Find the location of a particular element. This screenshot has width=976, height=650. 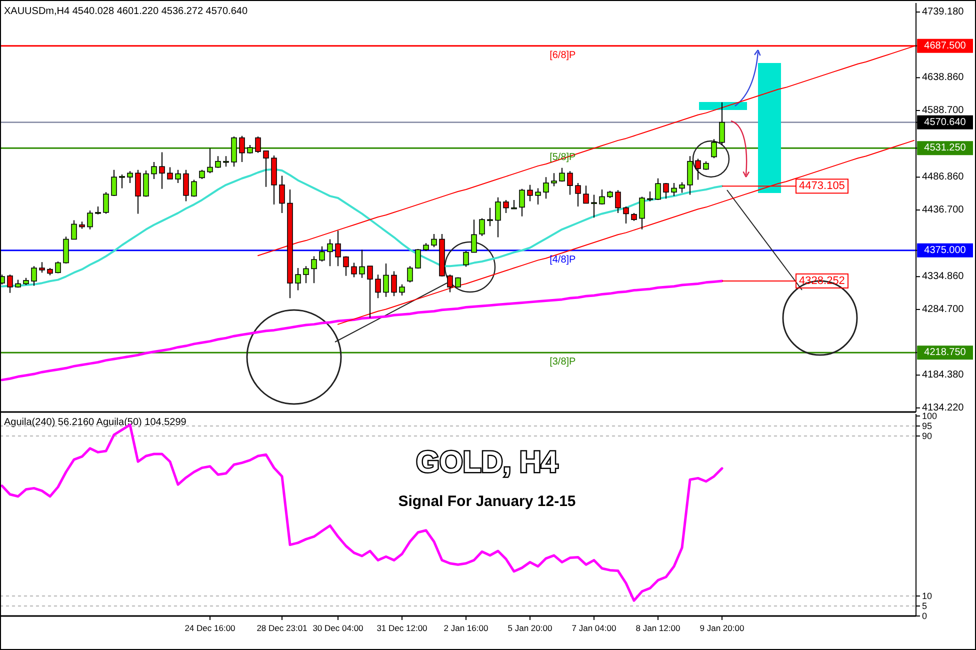

y-tick-label: 95 is located at coordinates (927, 426).